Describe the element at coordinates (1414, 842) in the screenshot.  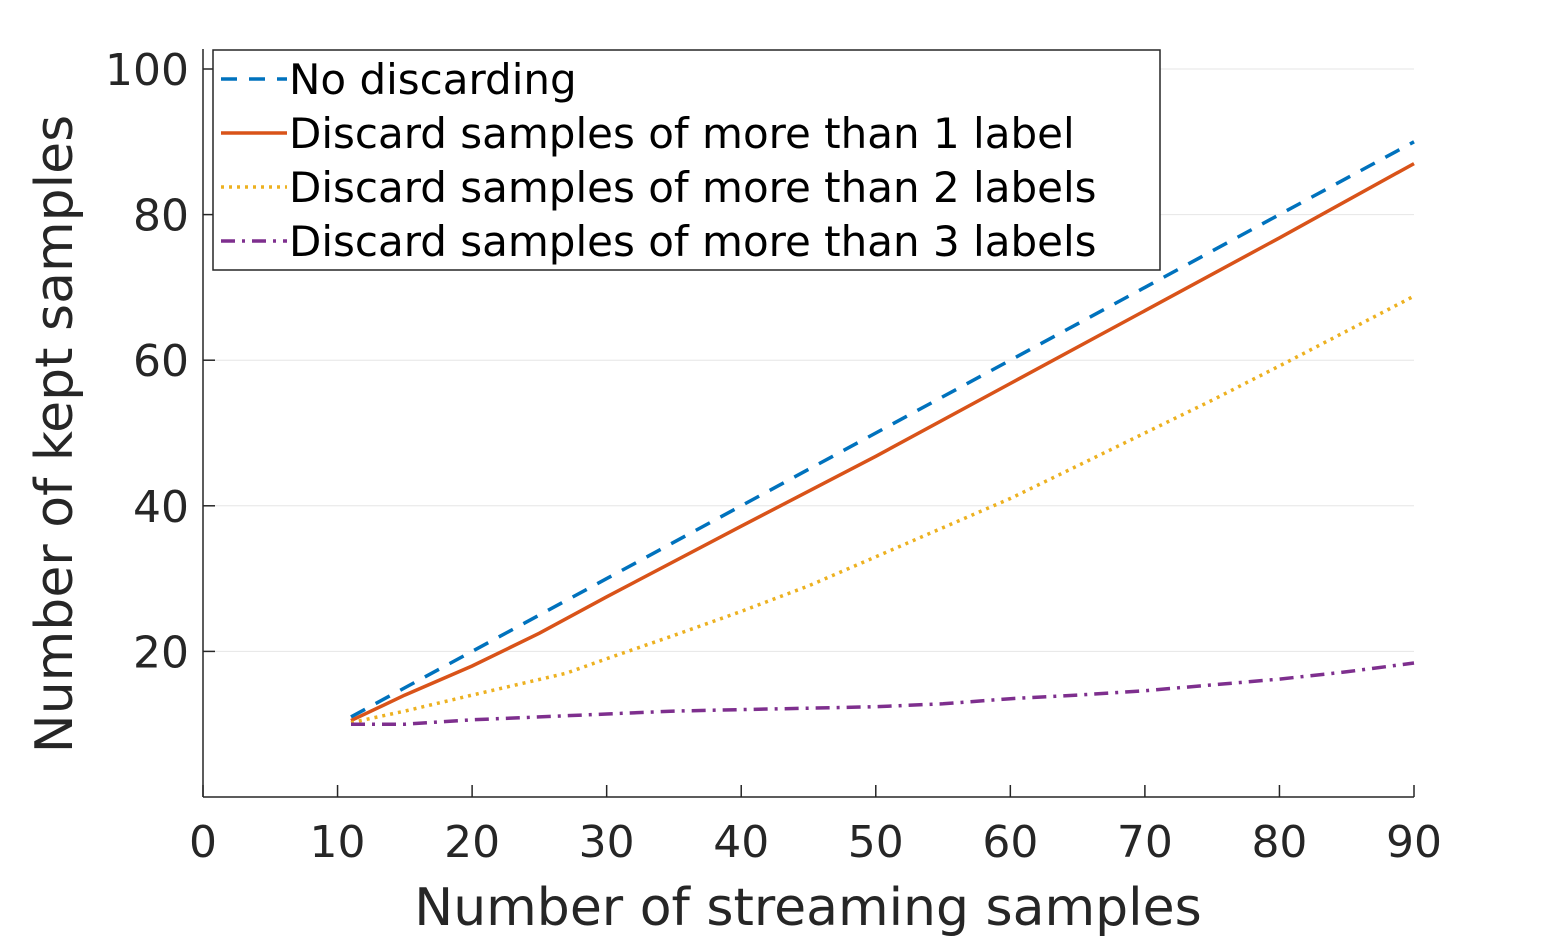
I see `x-tick-label: 90` at that location.